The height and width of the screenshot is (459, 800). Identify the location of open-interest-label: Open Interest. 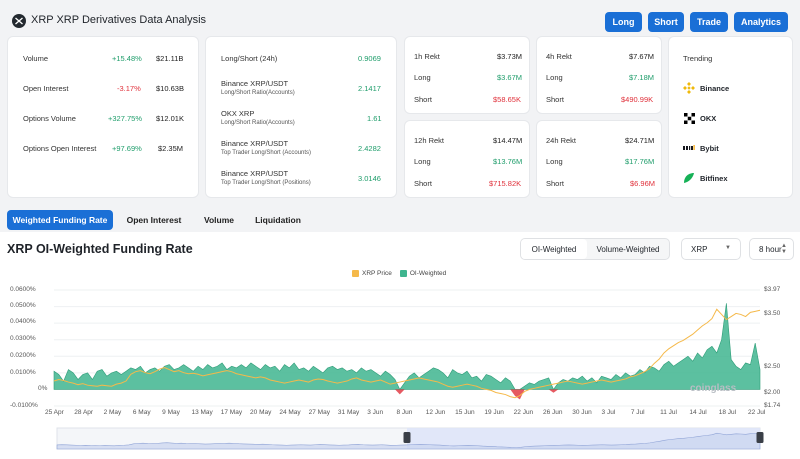
(46, 88).